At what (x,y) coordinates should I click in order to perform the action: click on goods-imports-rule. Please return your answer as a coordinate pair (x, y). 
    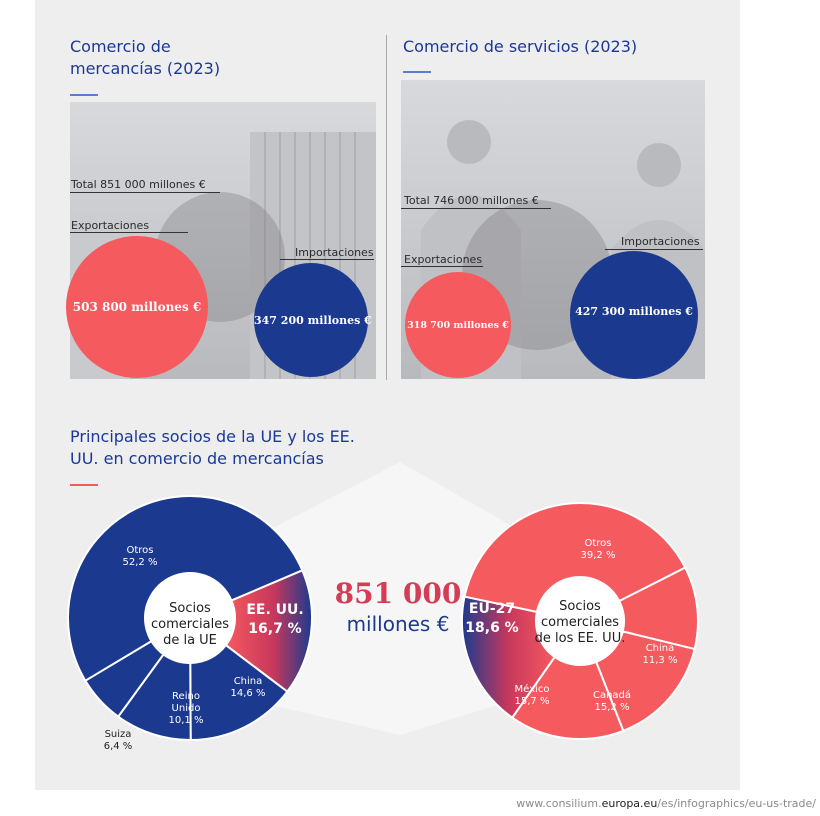
    Looking at the image, I should click on (327, 259).